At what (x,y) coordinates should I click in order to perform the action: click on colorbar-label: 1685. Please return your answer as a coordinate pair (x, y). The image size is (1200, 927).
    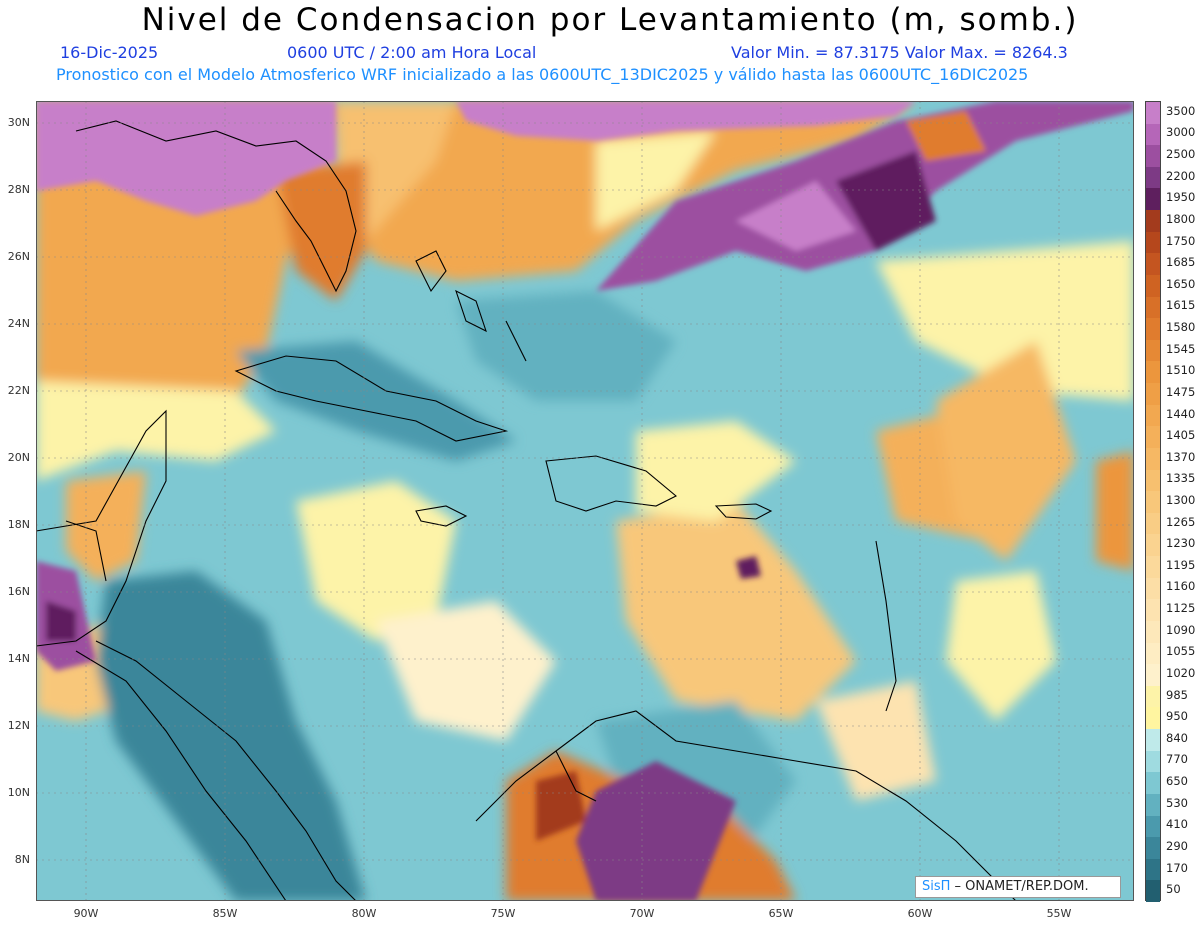
    Looking at the image, I should click on (1181, 262).